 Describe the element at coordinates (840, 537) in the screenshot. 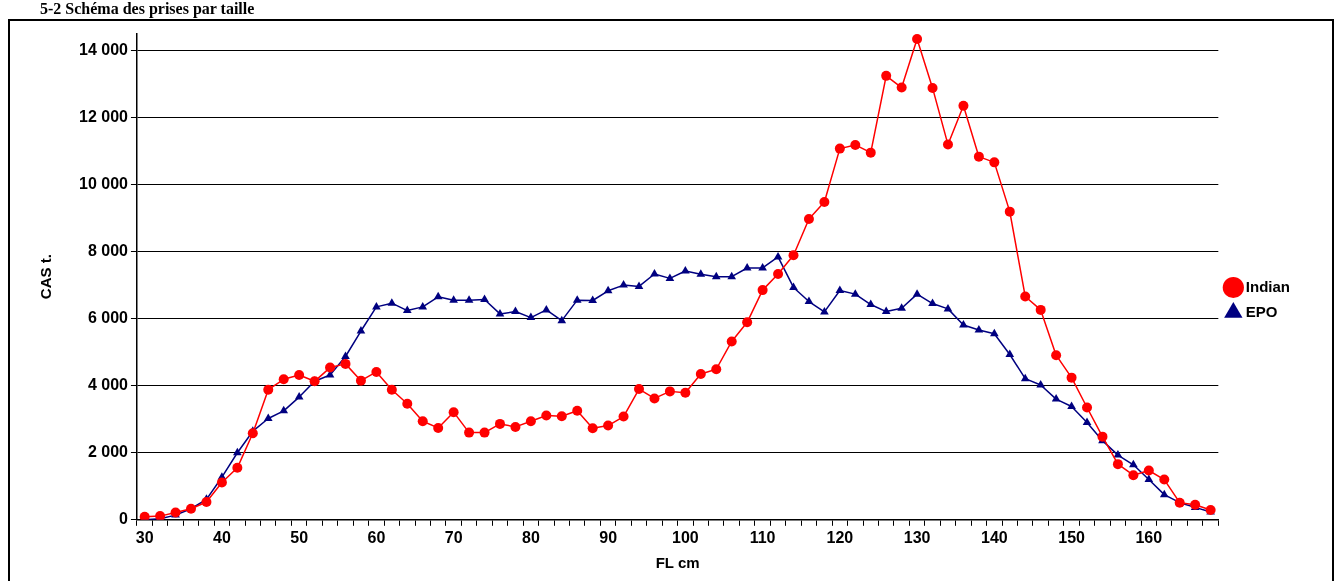

I see `x-tick-label: 120` at that location.